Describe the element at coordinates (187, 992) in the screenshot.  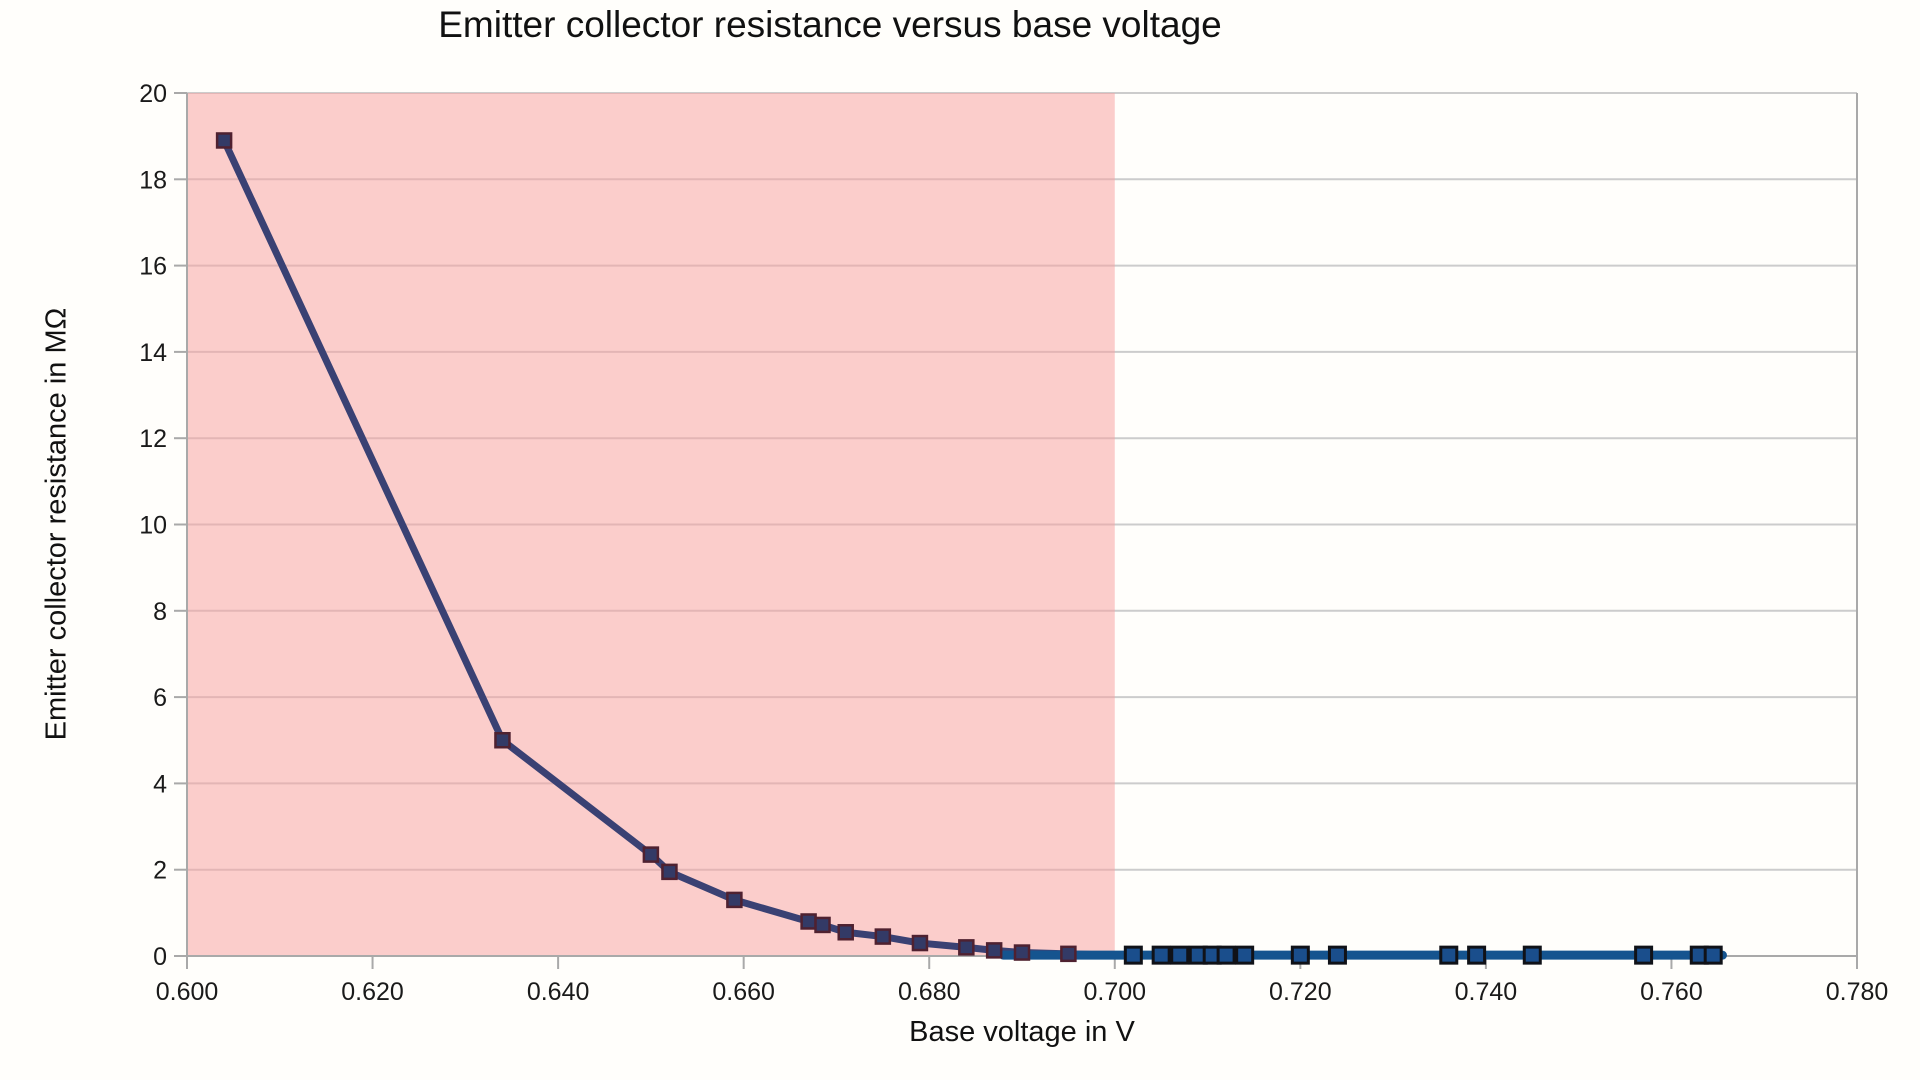
I see `x-tick-label: 0.600` at that location.